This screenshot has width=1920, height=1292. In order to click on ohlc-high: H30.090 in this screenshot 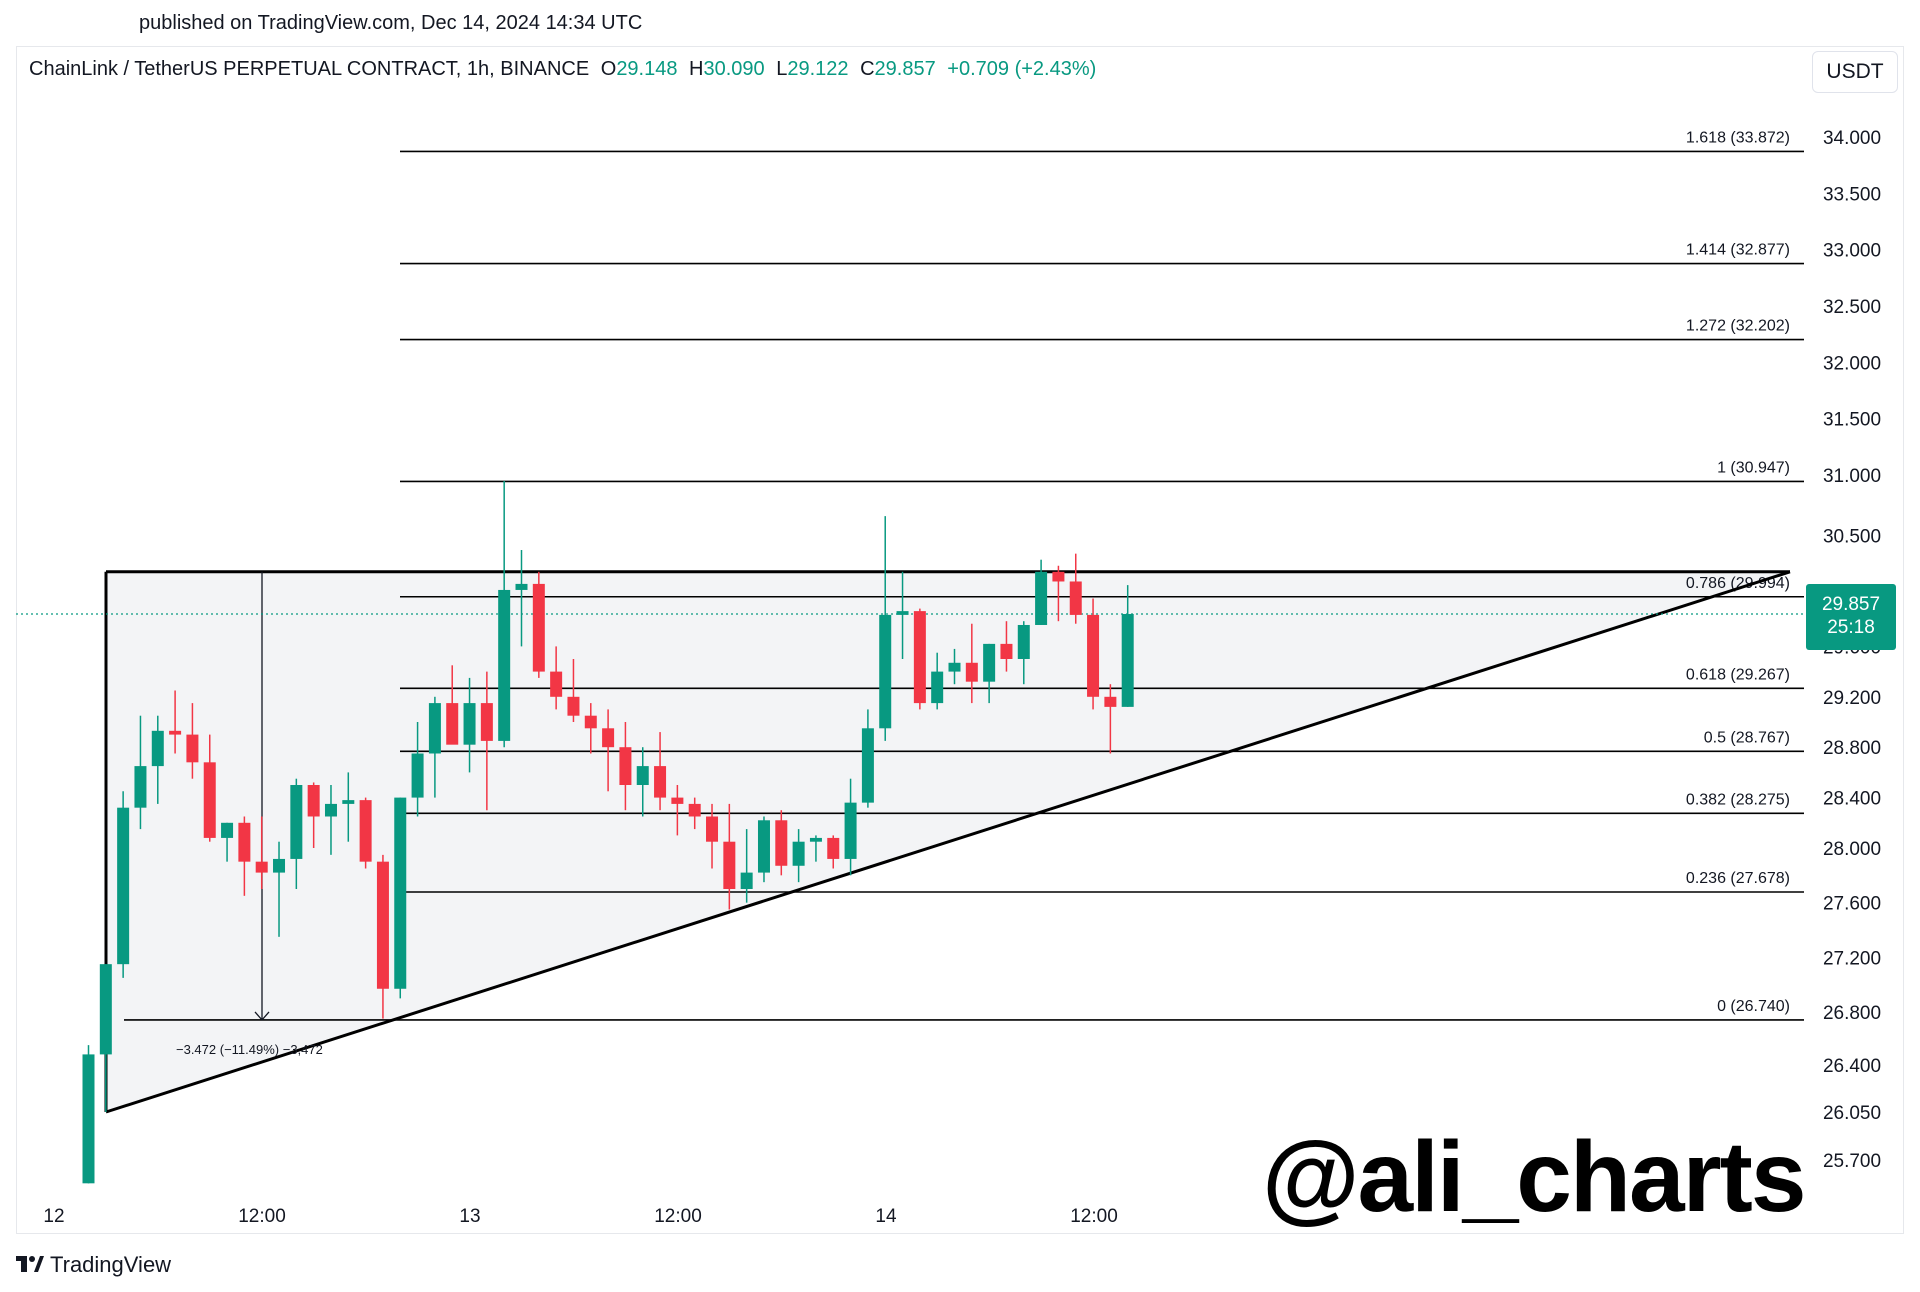, I will do `click(727, 69)`.